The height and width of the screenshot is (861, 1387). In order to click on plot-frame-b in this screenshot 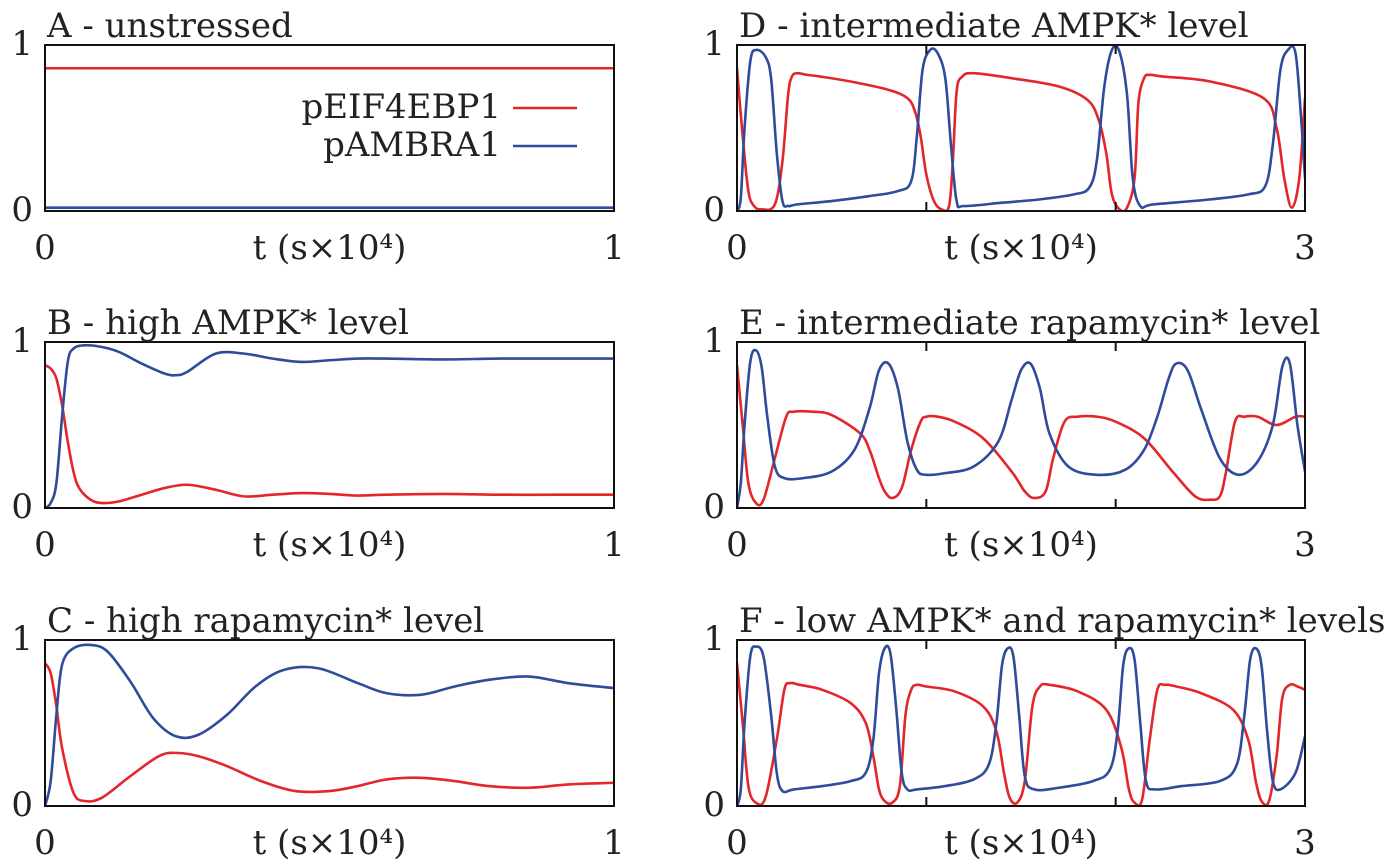, I will do `click(329, 425)`.